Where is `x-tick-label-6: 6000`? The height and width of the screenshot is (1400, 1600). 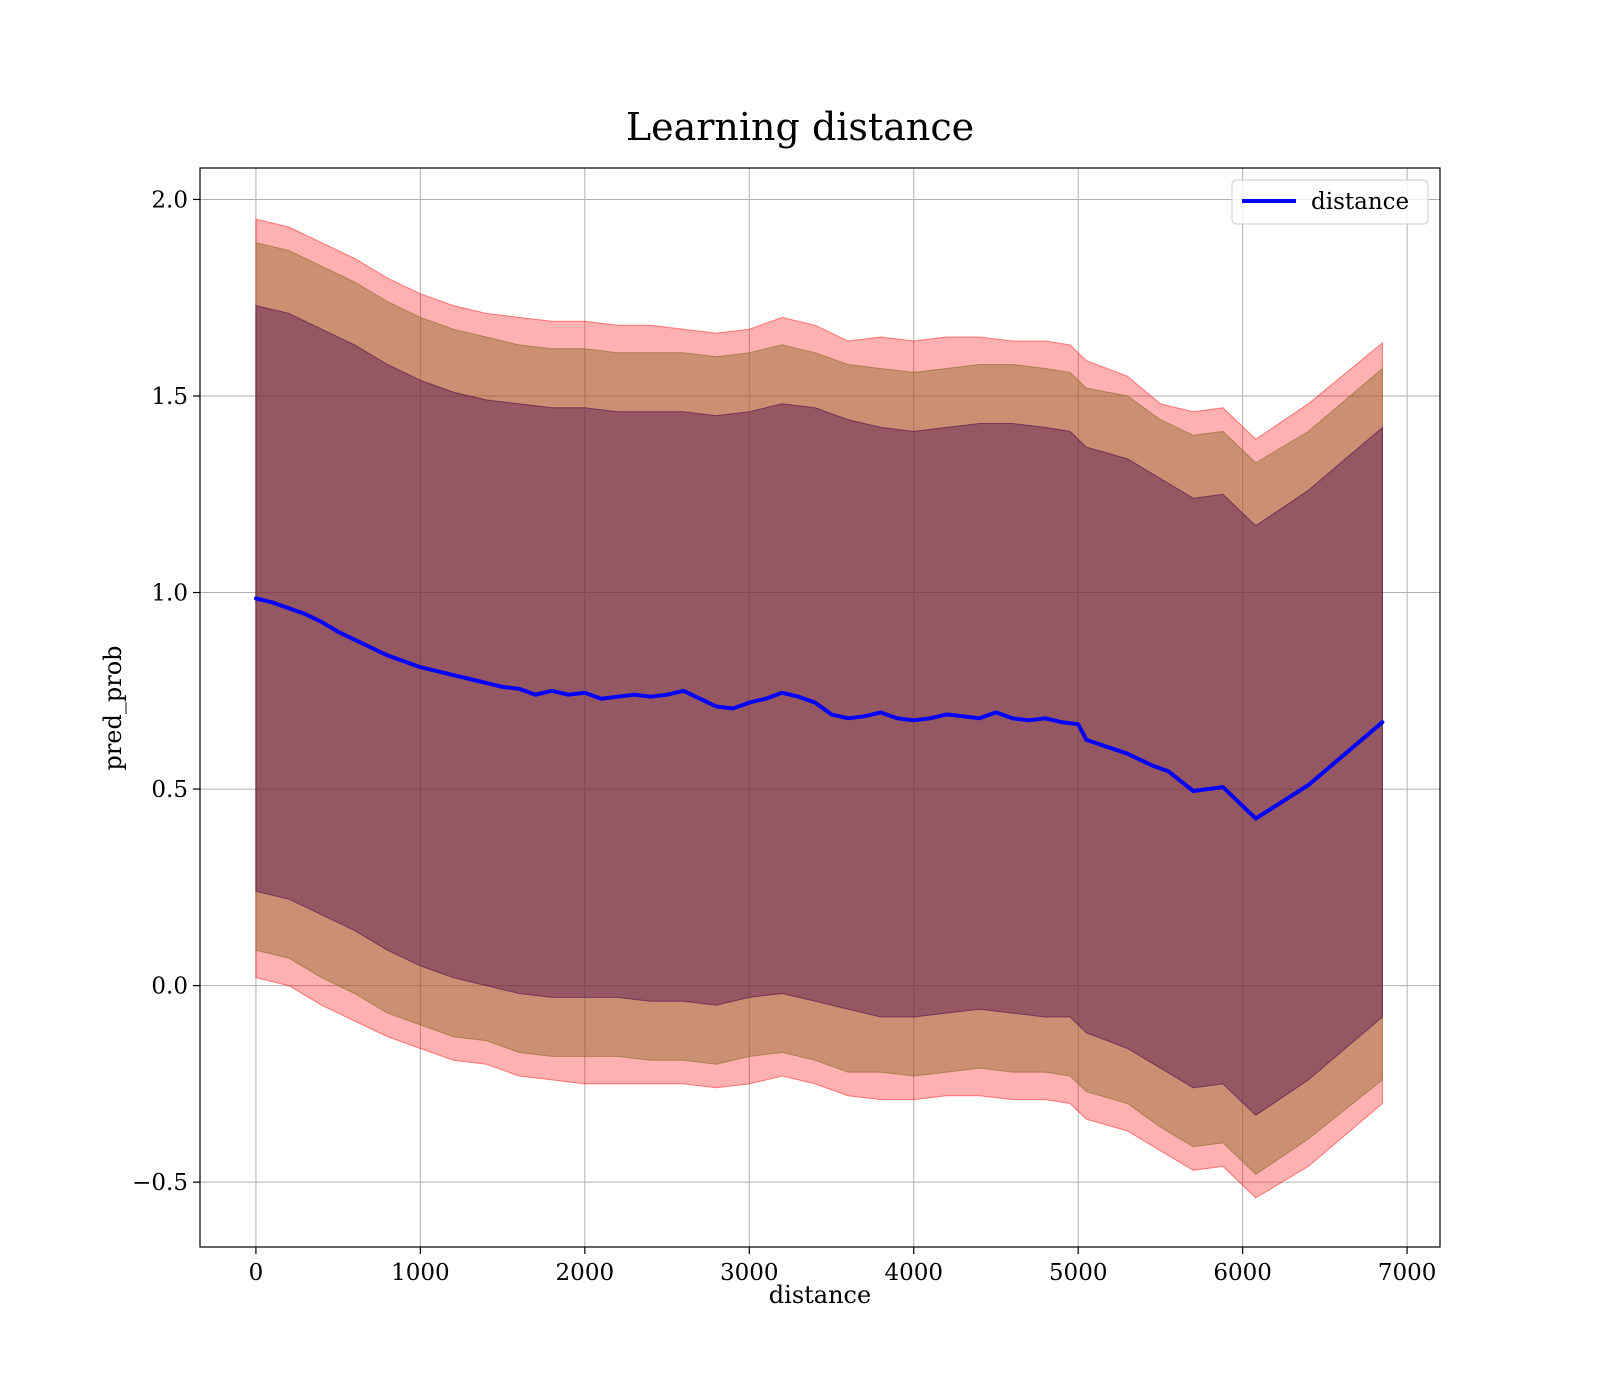
x-tick-label-6: 6000 is located at coordinates (1242, 1273).